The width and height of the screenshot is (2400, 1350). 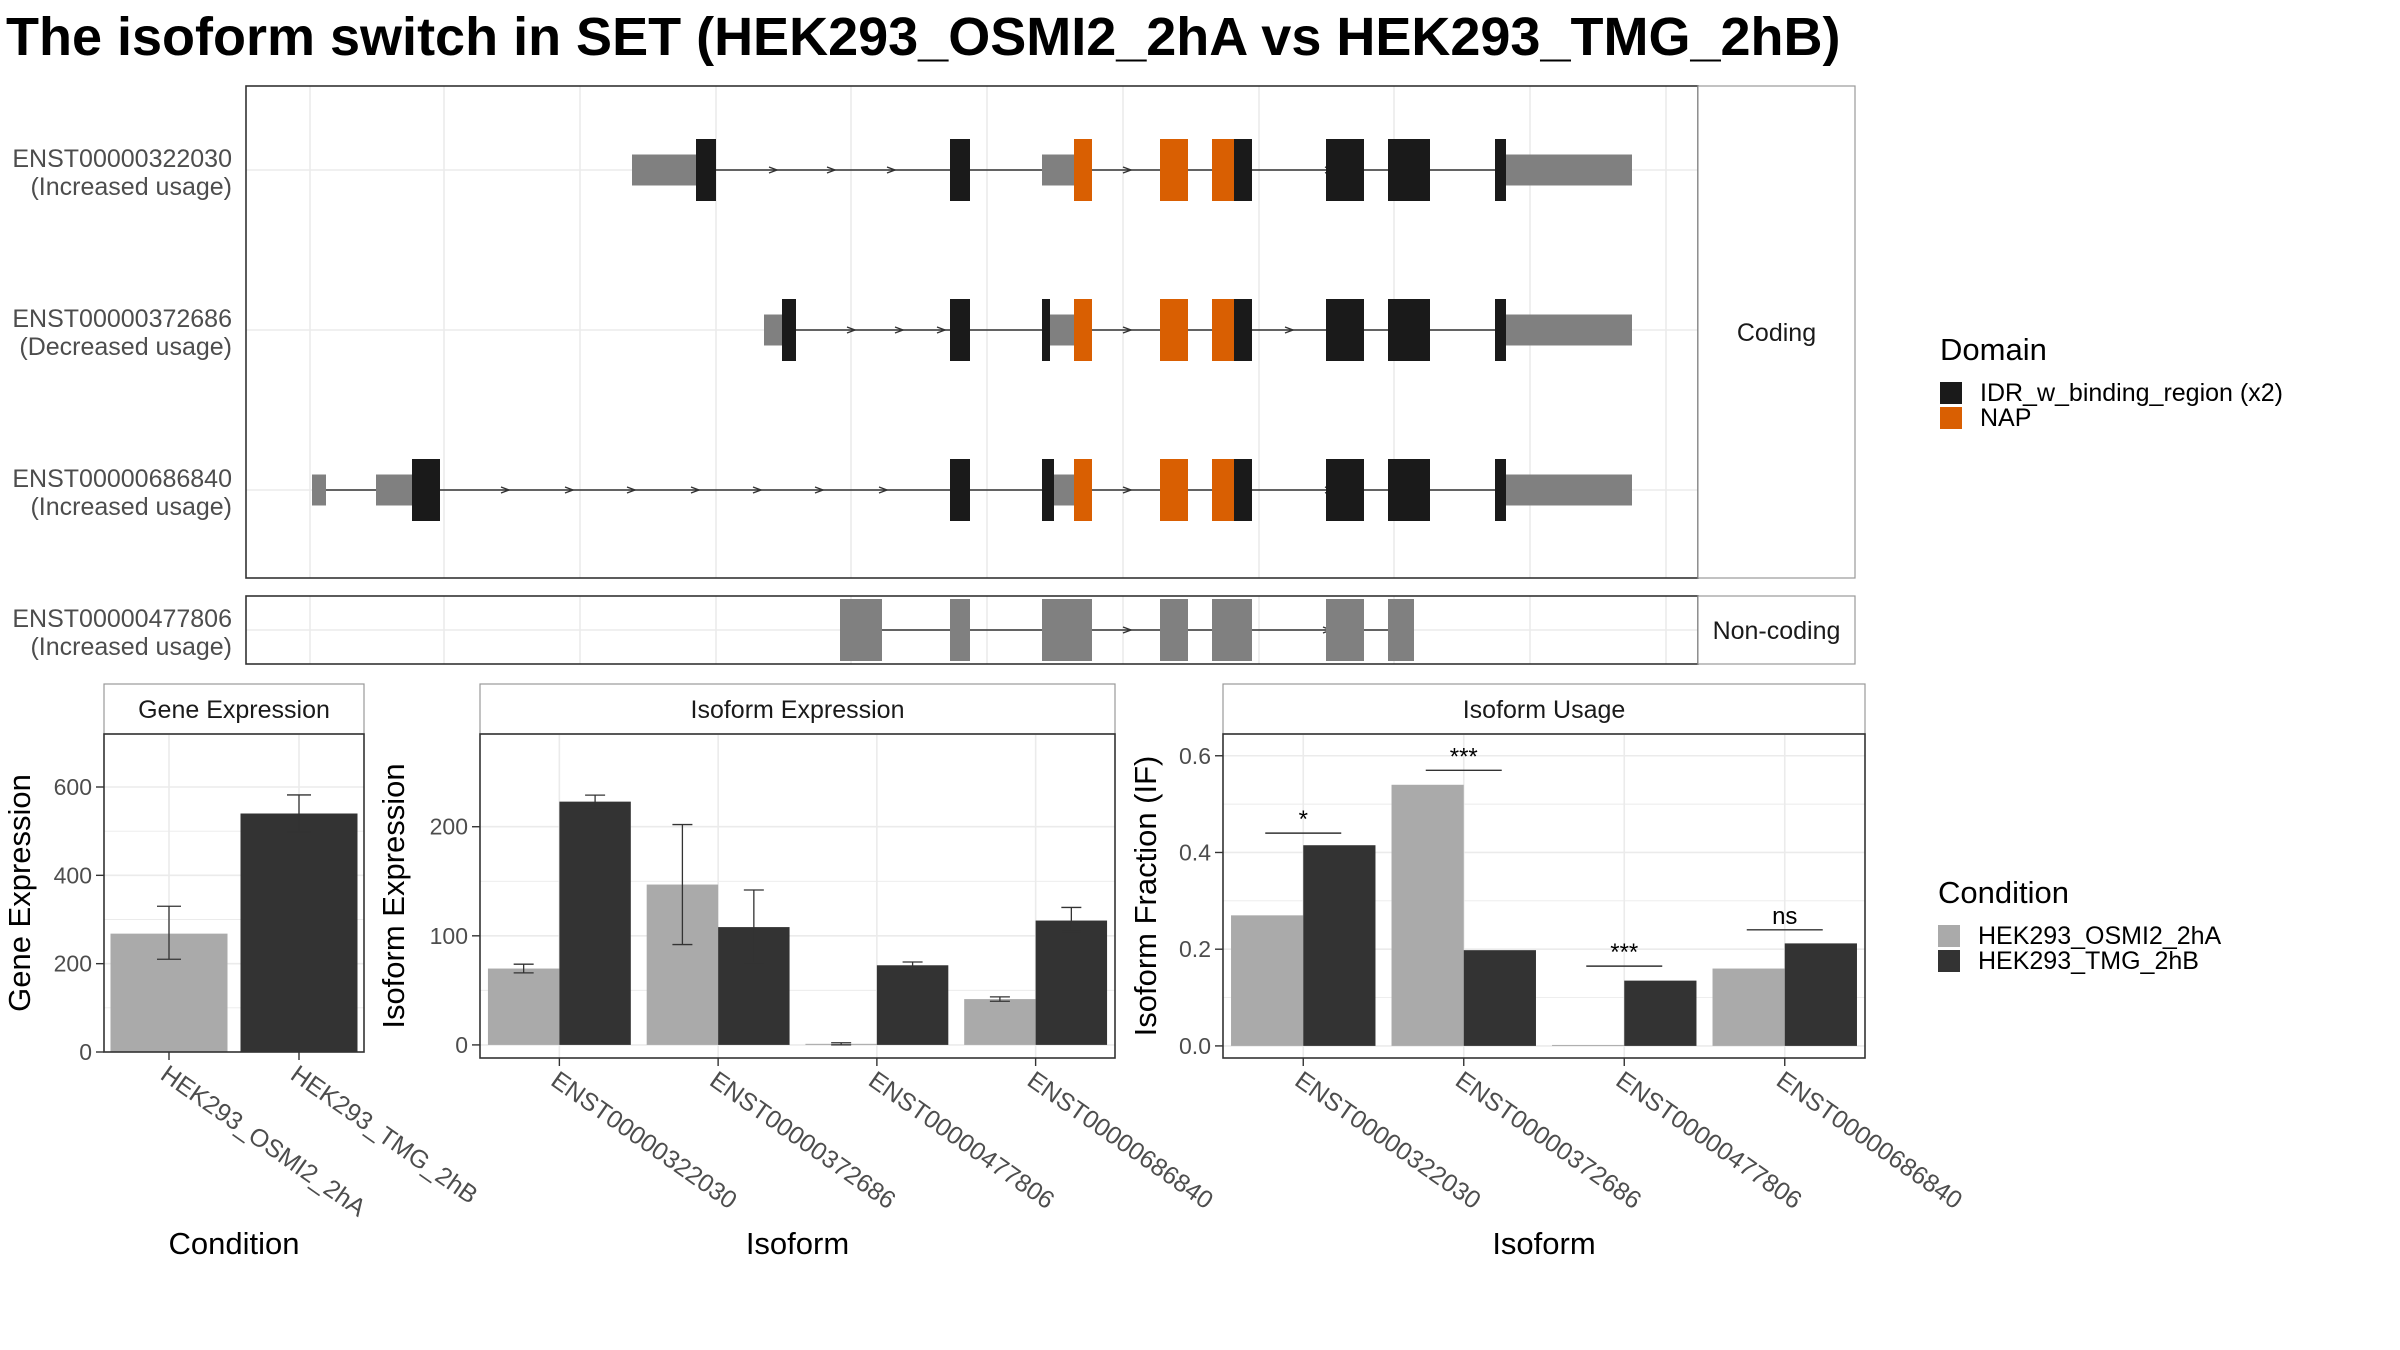 I want to click on significance-label: ns, so click(x=1784, y=916).